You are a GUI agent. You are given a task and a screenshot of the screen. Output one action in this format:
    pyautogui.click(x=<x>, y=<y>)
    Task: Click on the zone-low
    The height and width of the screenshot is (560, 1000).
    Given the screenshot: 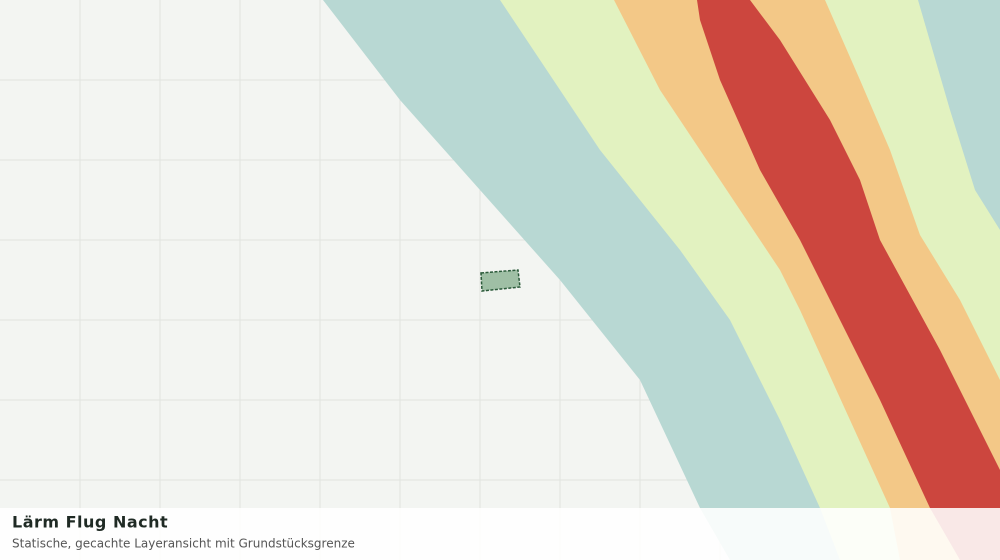 What is the action you would take?
    pyautogui.click(x=959, y=115)
    